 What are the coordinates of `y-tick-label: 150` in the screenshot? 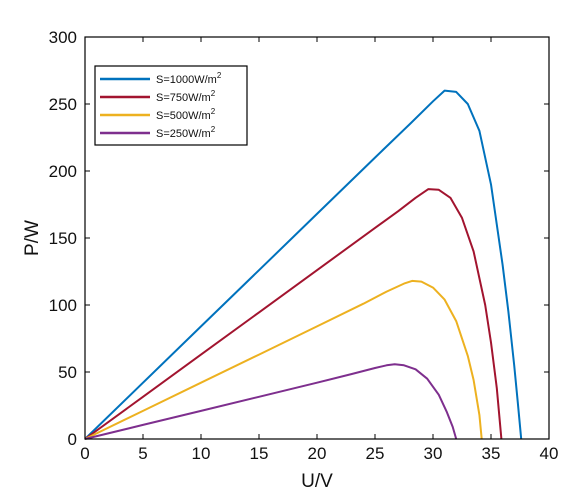 It's located at (63, 238).